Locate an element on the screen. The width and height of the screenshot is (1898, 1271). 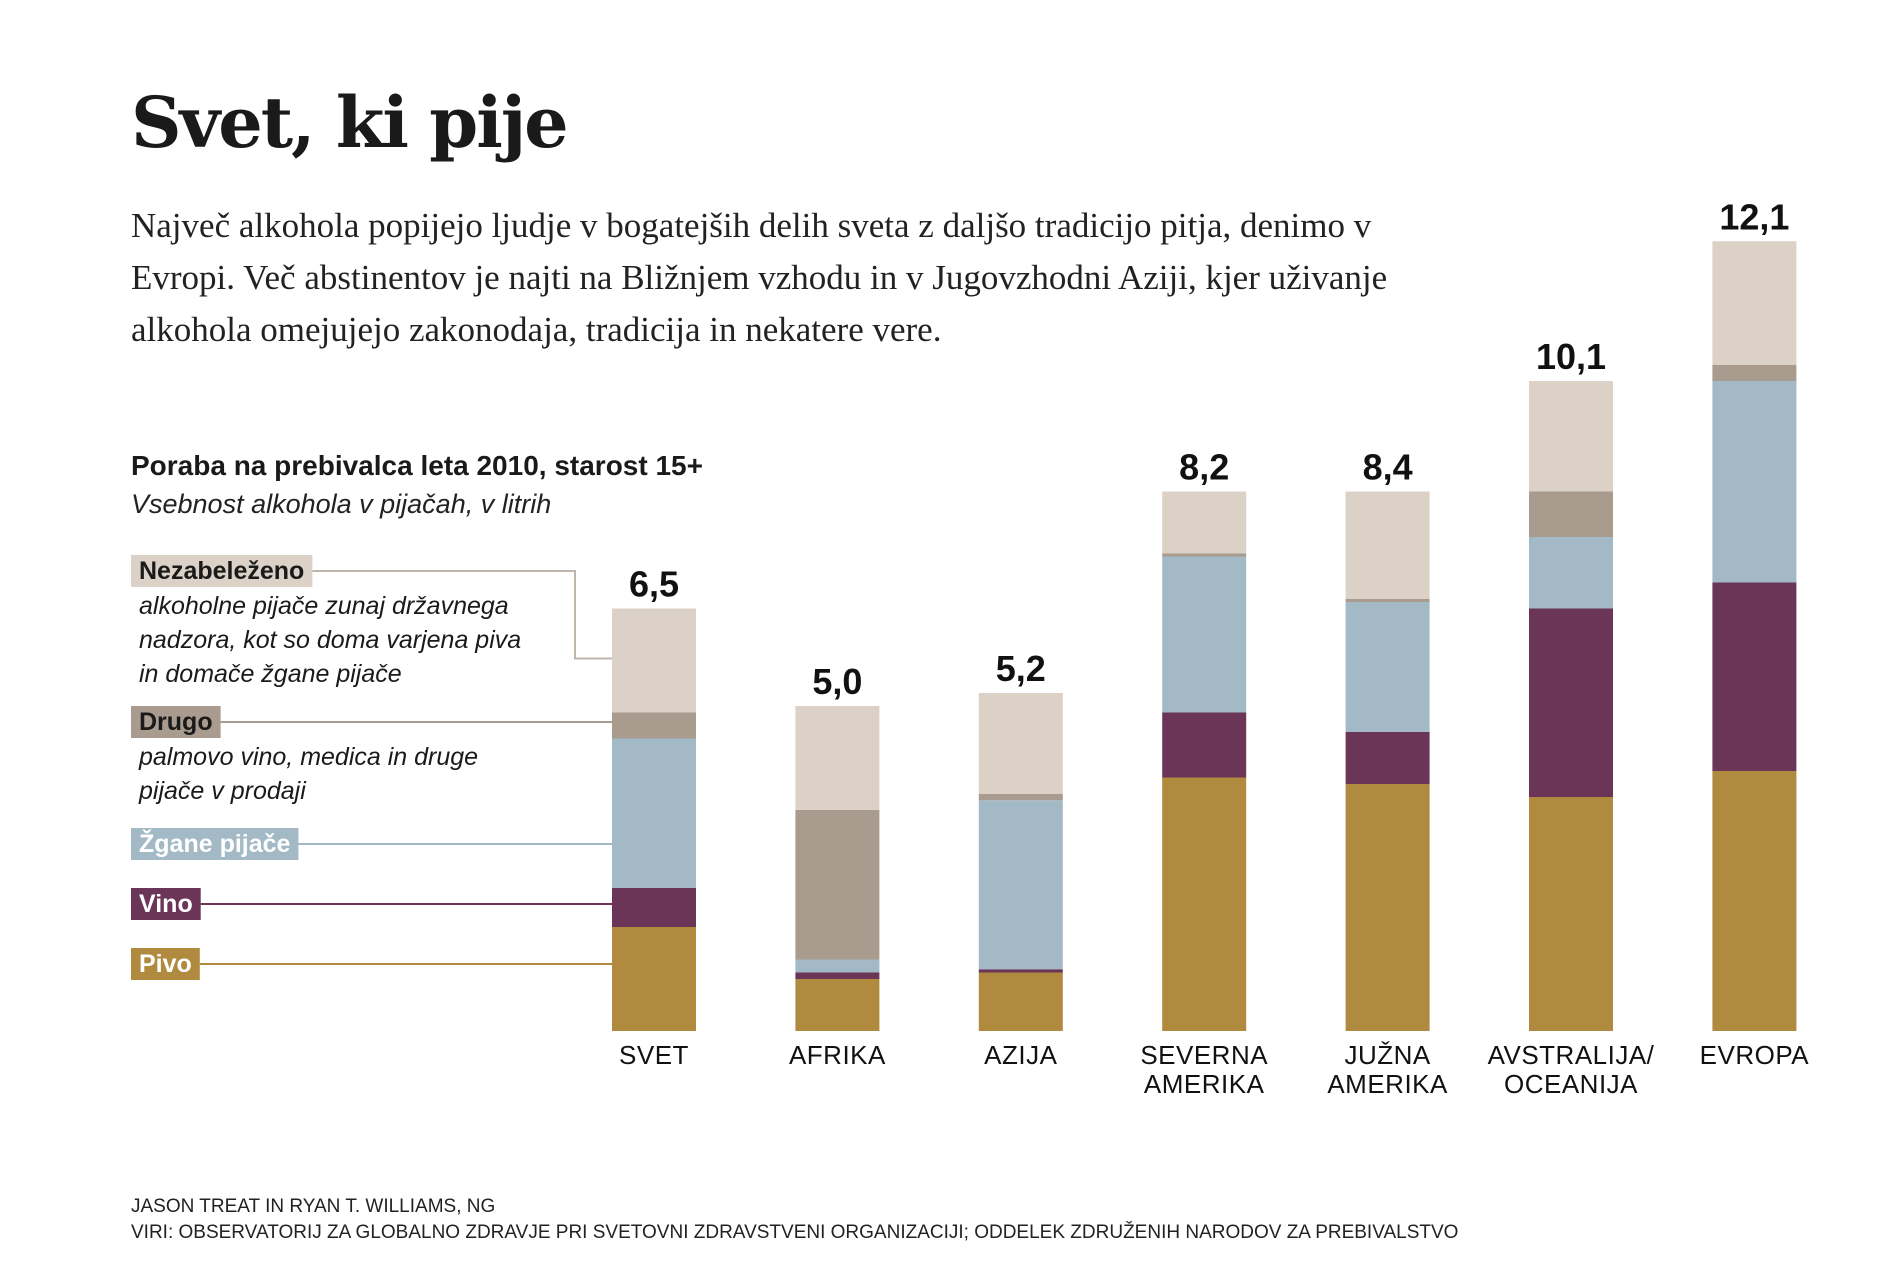
legend-label-1: Vino is located at coordinates (166, 904).